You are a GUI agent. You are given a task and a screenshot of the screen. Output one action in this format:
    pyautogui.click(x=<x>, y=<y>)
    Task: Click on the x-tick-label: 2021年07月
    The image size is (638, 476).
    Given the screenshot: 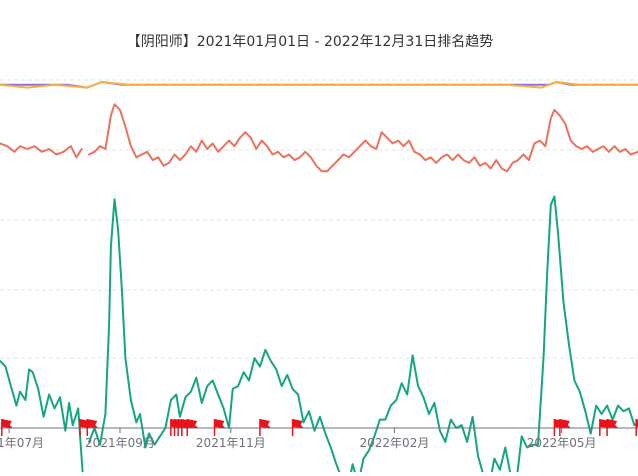 What is the action you would take?
    pyautogui.click(x=22, y=443)
    